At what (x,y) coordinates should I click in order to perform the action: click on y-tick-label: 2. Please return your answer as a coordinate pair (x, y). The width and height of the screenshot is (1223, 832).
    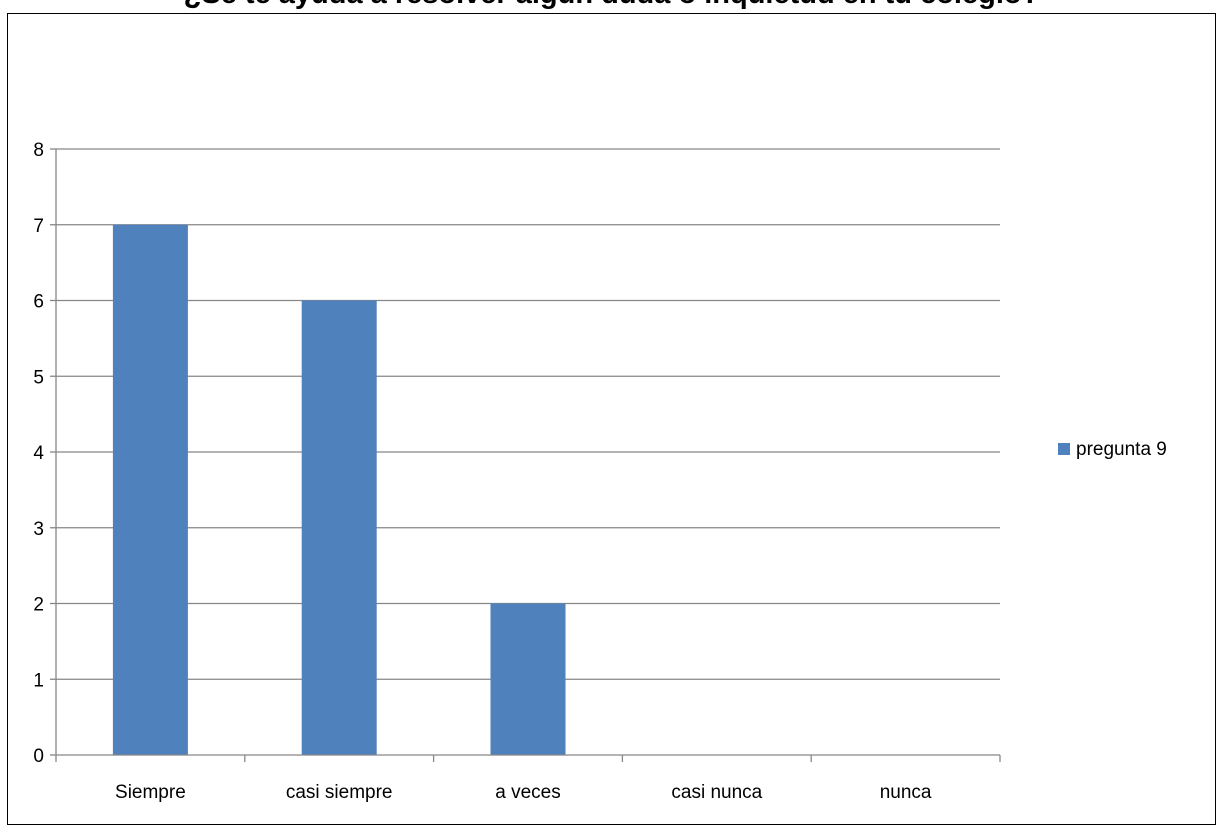
    Looking at the image, I should click on (38, 605).